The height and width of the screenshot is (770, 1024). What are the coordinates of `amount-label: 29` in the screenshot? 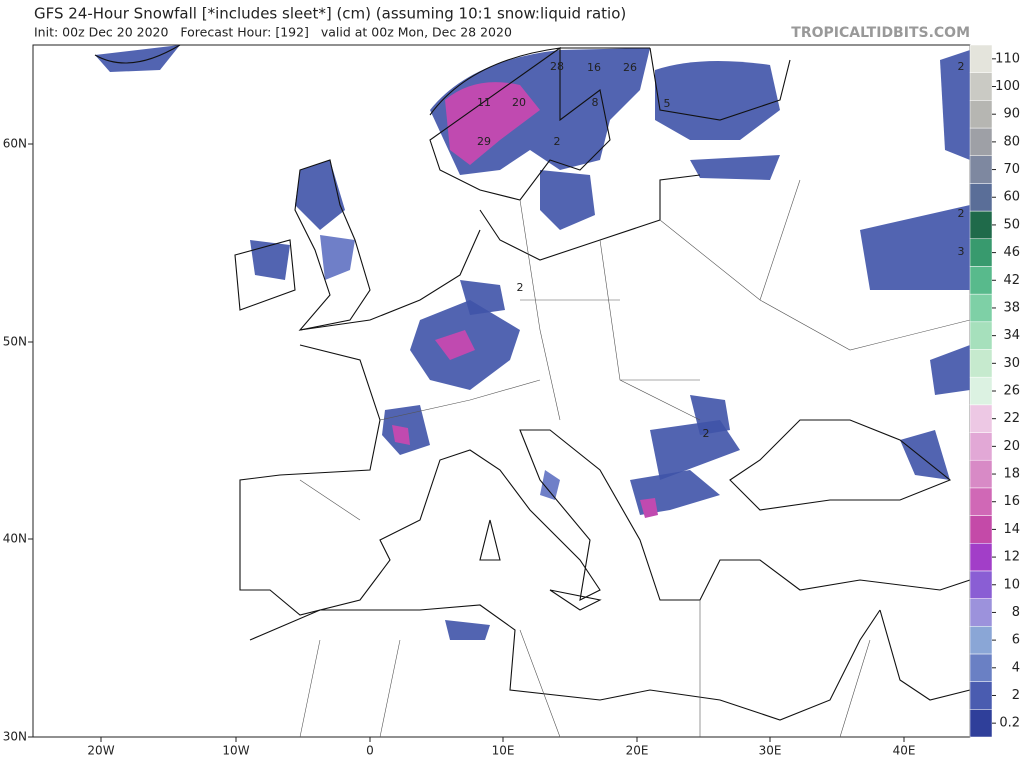 It's located at (484, 141).